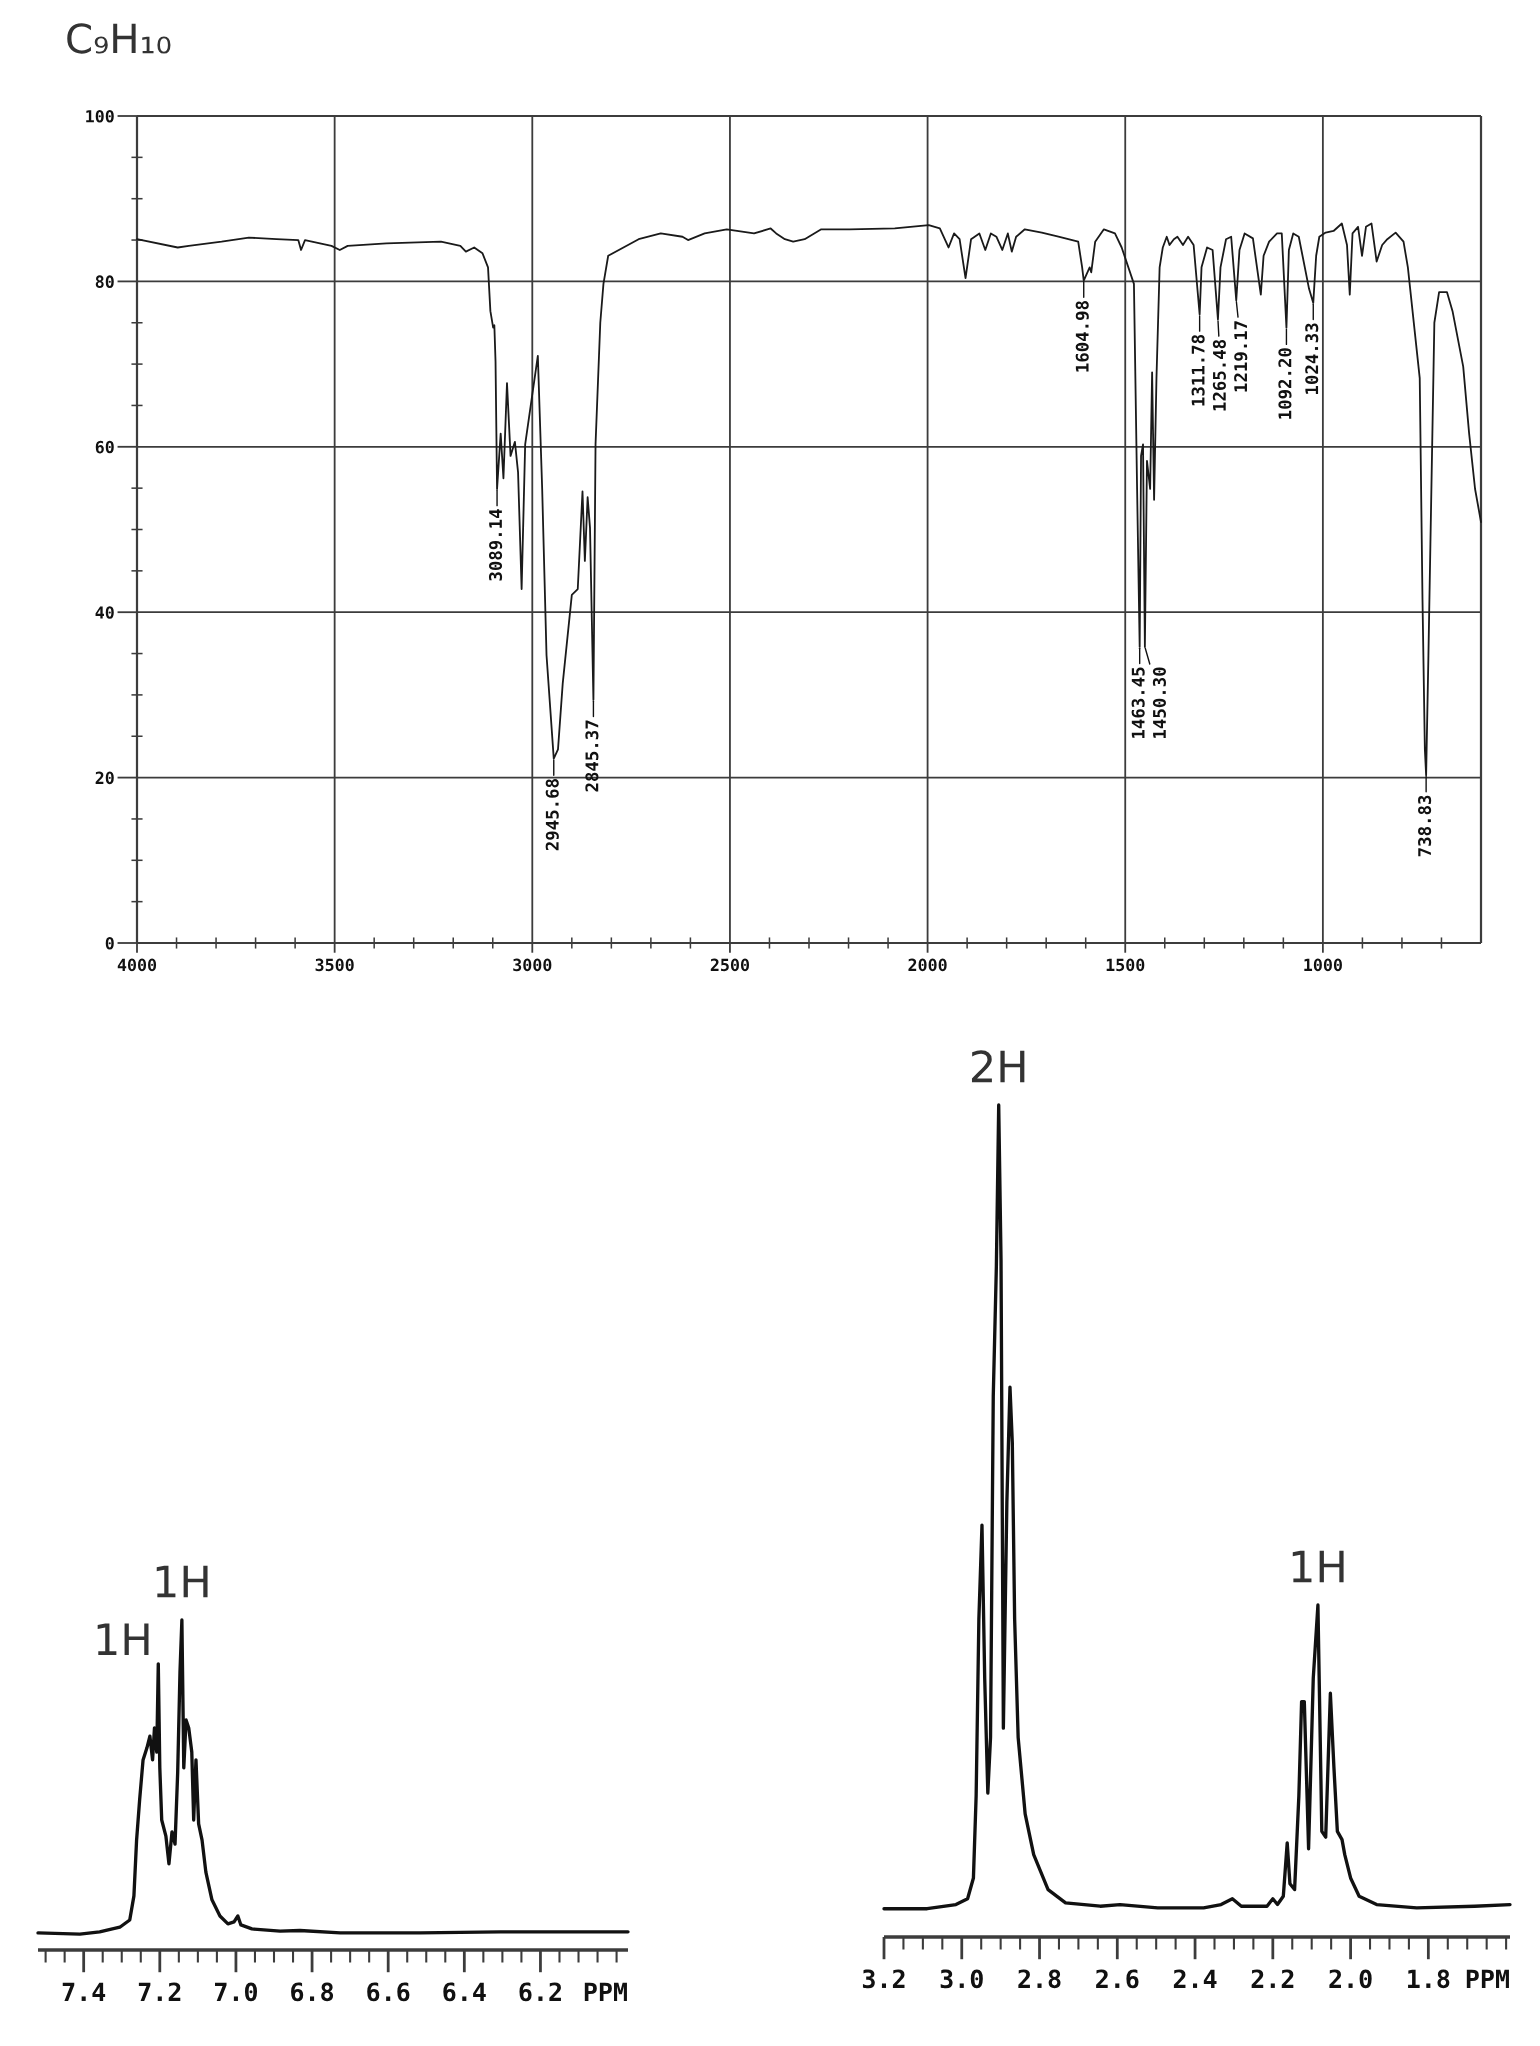  I want to click on annotation: 1311.78, so click(1198, 370).